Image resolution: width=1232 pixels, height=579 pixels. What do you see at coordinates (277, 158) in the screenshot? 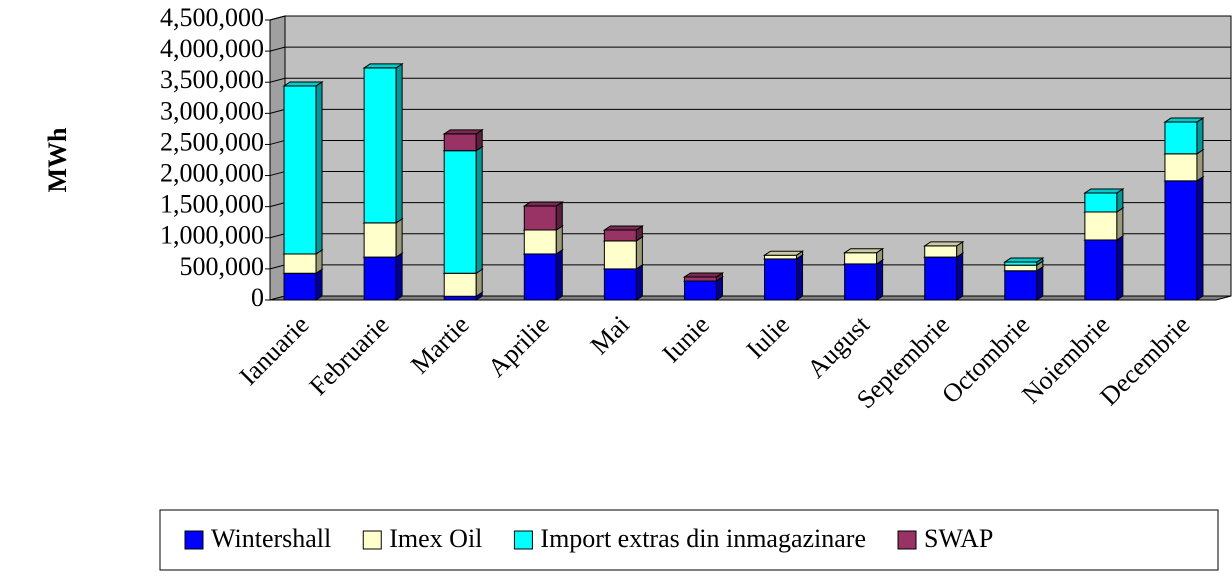
I see `side-wall` at bounding box center [277, 158].